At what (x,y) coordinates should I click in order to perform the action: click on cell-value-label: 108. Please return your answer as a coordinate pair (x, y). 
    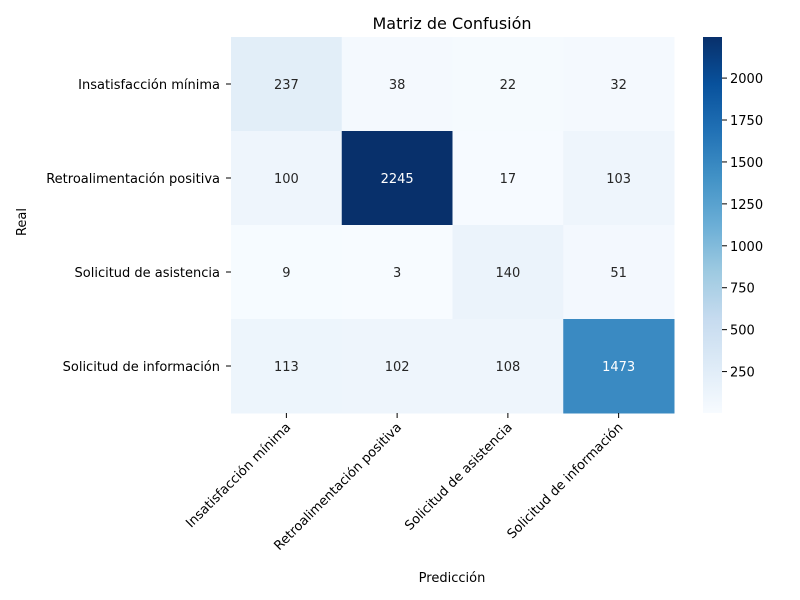
    Looking at the image, I should click on (507, 367).